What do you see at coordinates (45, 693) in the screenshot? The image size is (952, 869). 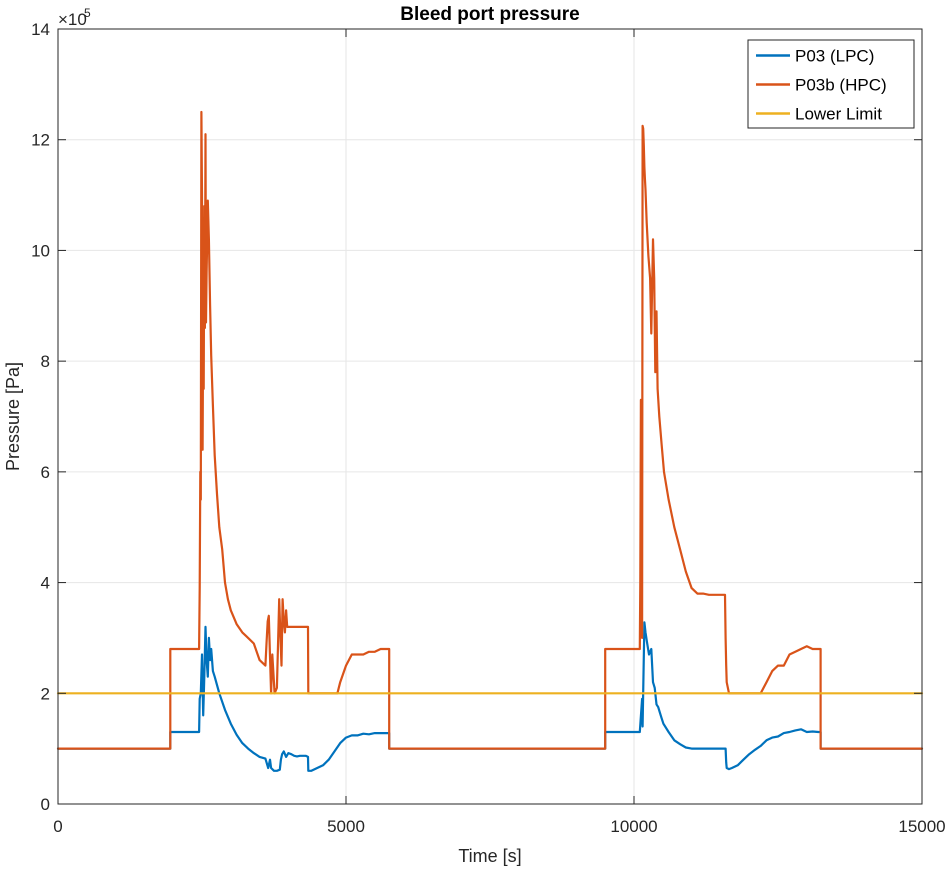 I see `y-tick-label: 2` at bounding box center [45, 693].